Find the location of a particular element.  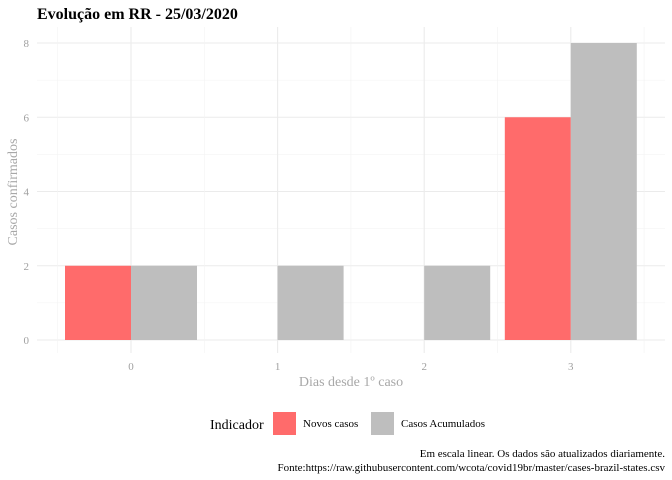

y-tick-label: 4 is located at coordinates (27, 193).